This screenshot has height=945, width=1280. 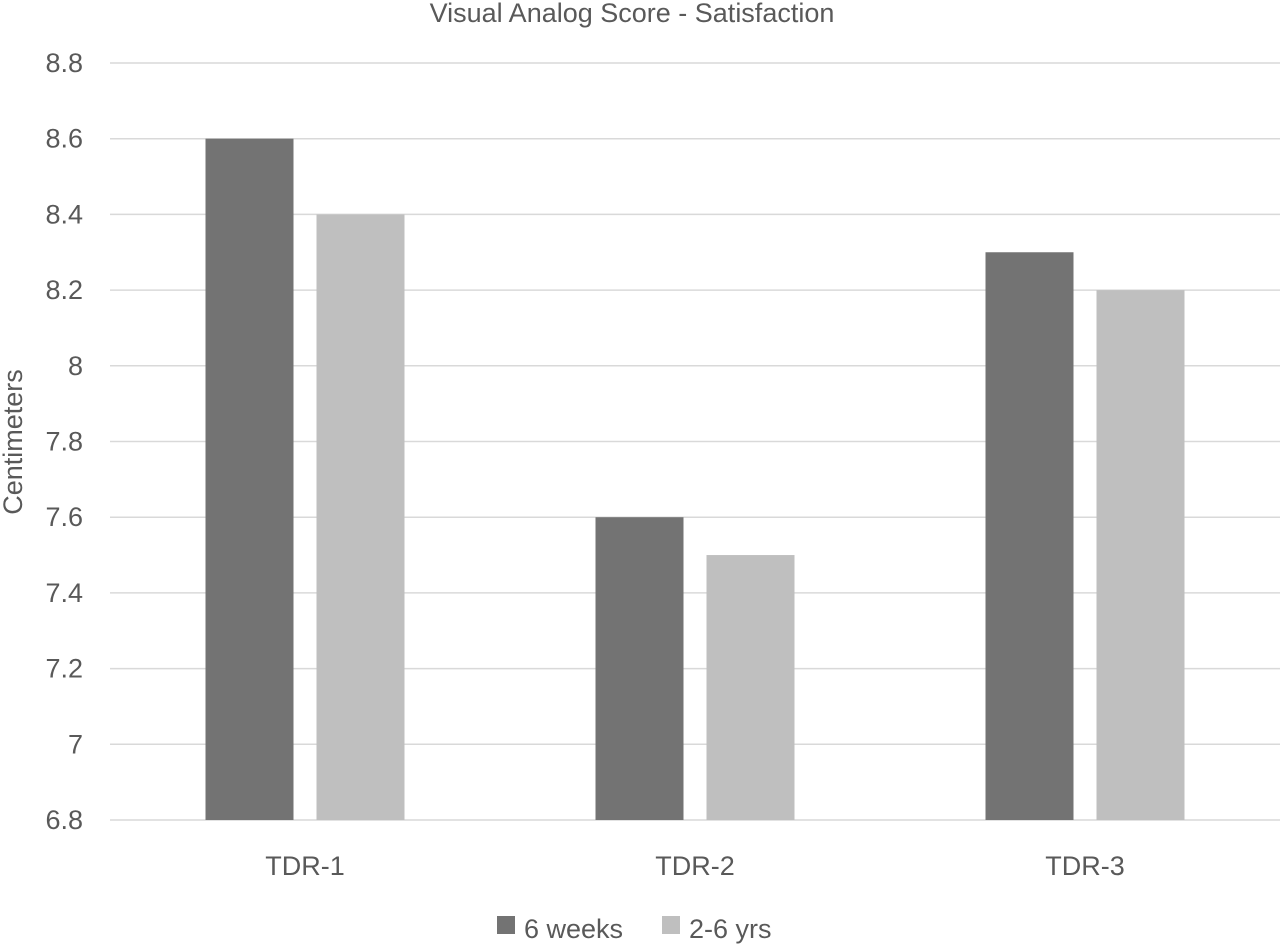 I want to click on y-tick-label: 7.4, so click(x=64, y=593).